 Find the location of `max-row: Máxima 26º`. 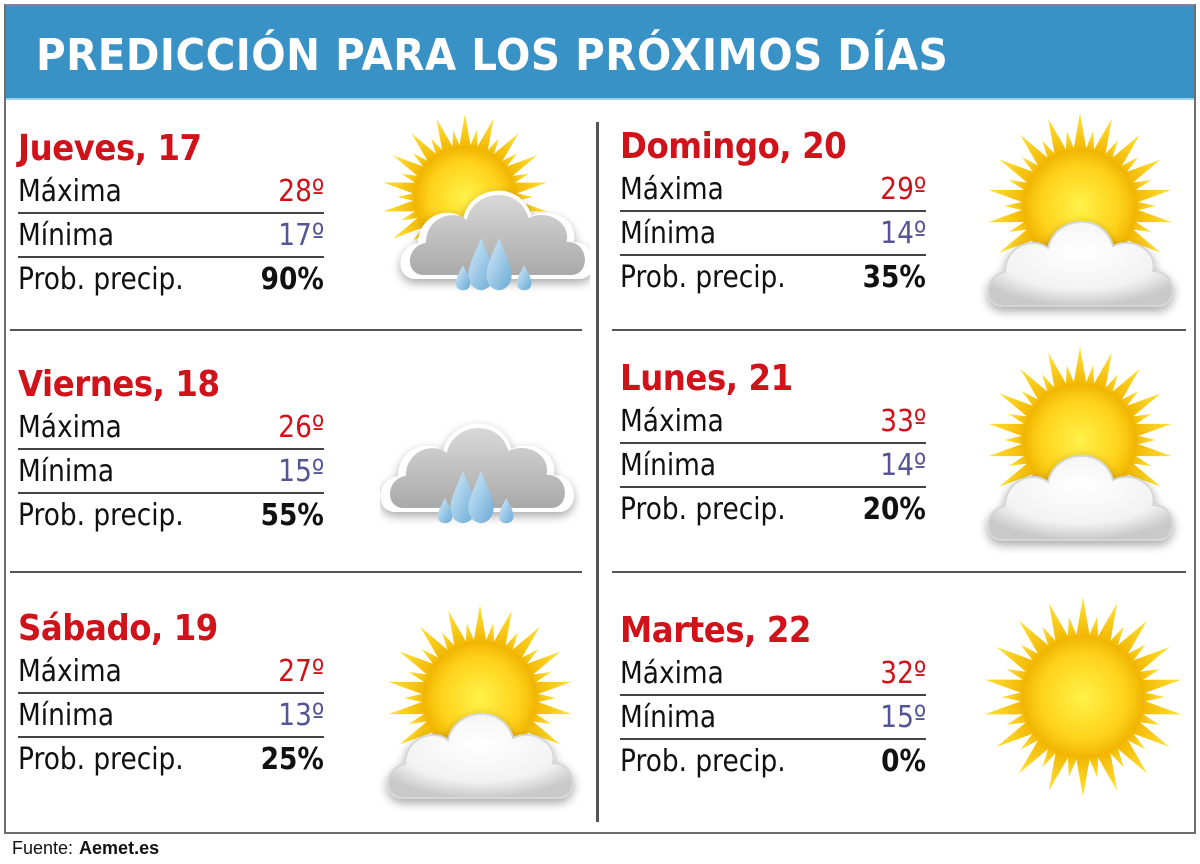

max-row: Máxima 26º is located at coordinates (171, 428).